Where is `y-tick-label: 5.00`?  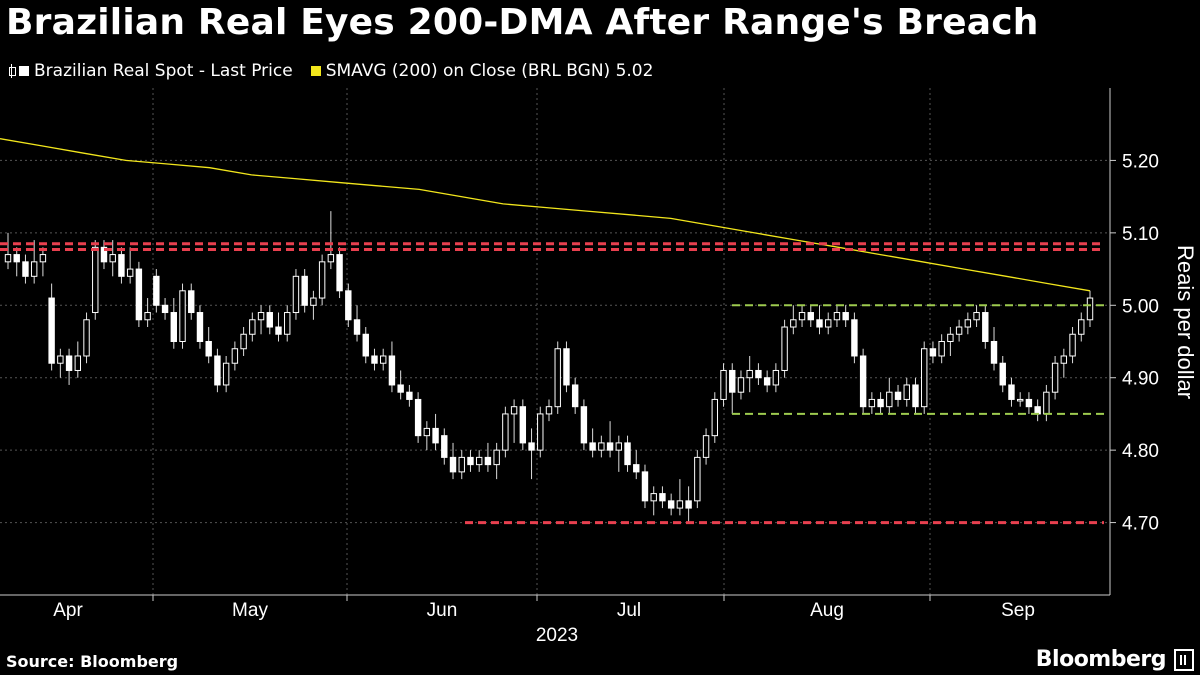
y-tick-label: 5.00 is located at coordinates (1140, 306).